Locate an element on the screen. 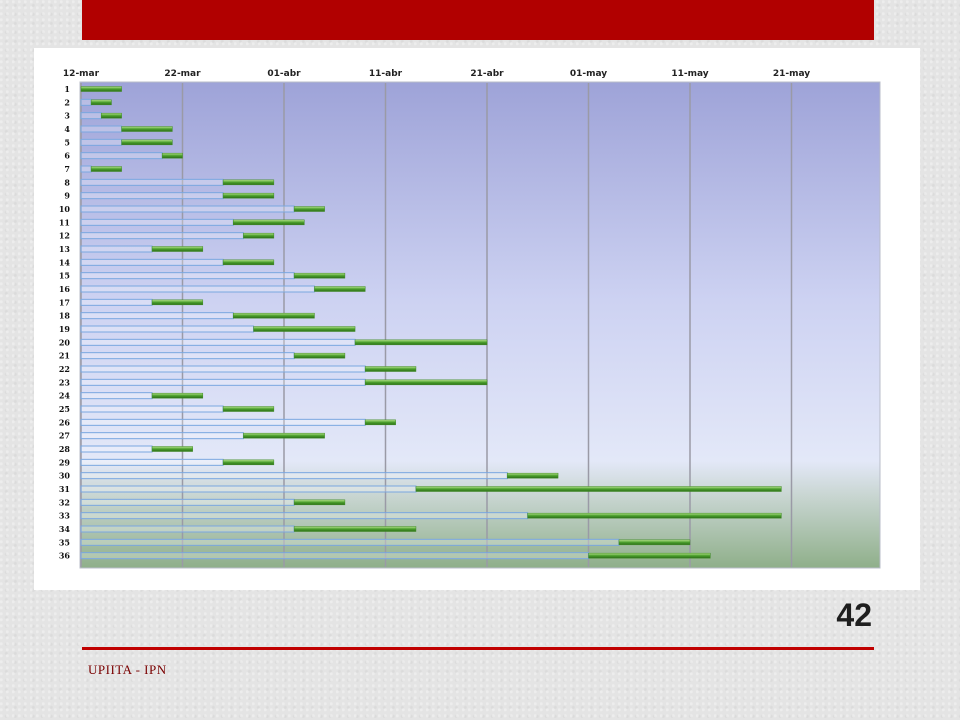 The width and height of the screenshot is (960, 720). task-row: 8 is located at coordinates (169, 182).